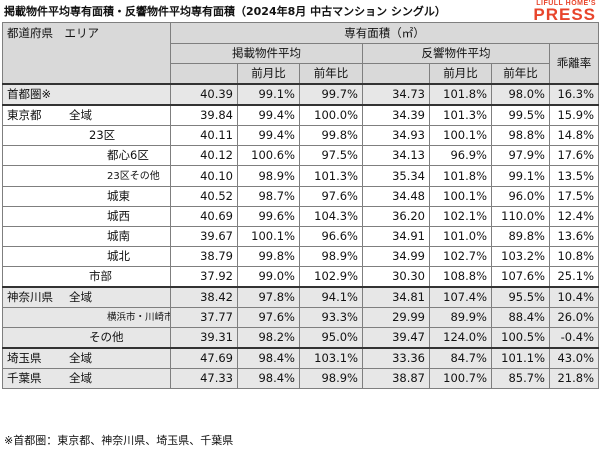 The height and width of the screenshot is (450, 600). I want to click on cell-ly: 102.9%, so click(331, 277).